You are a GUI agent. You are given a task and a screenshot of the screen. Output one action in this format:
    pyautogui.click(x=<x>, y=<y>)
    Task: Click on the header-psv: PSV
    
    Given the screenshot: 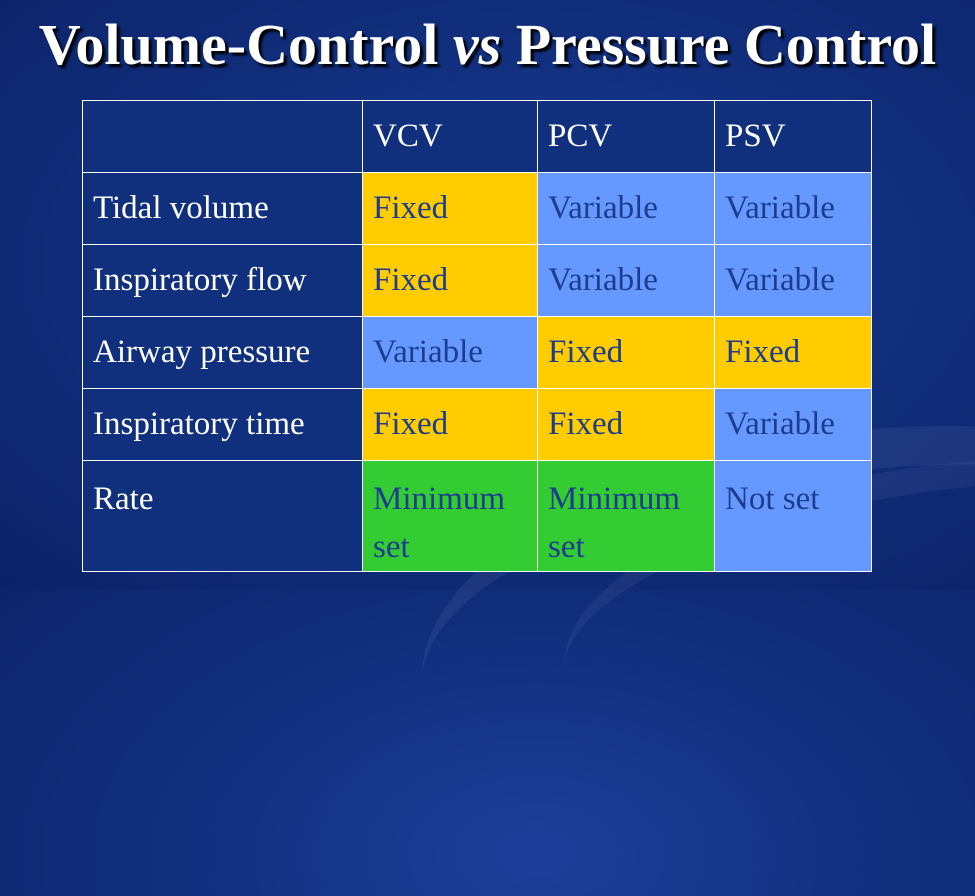 What is the action you would take?
    pyautogui.click(x=793, y=136)
    